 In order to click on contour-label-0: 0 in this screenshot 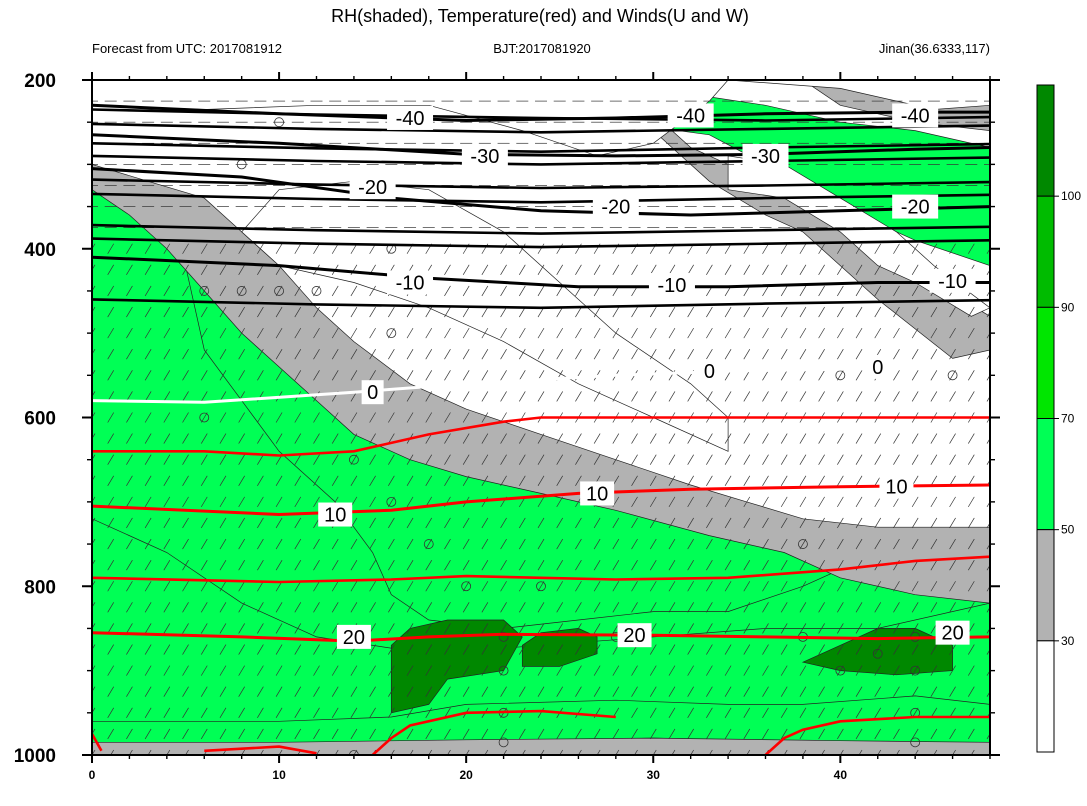, I will do `click(877, 366)`.